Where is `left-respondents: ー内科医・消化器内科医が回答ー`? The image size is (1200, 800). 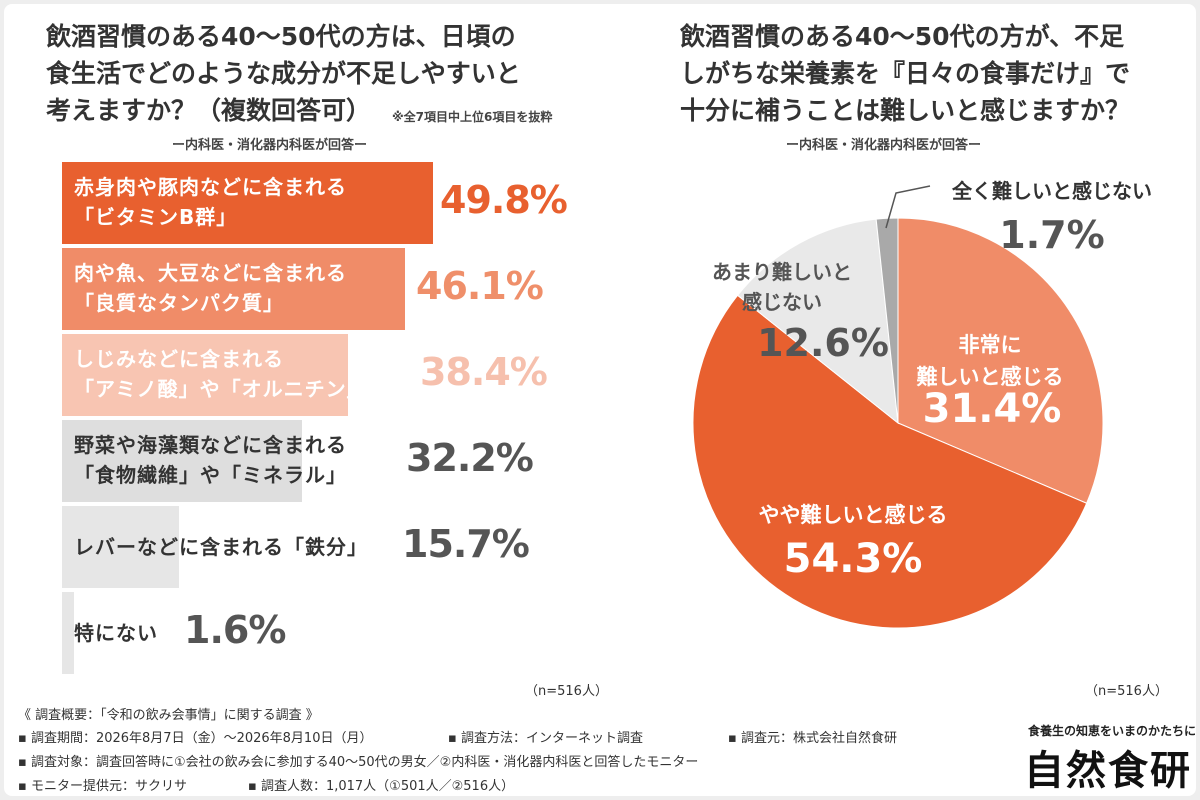 left-respondents: ー内科医・消化器内科医が回答ー is located at coordinates (270, 145).